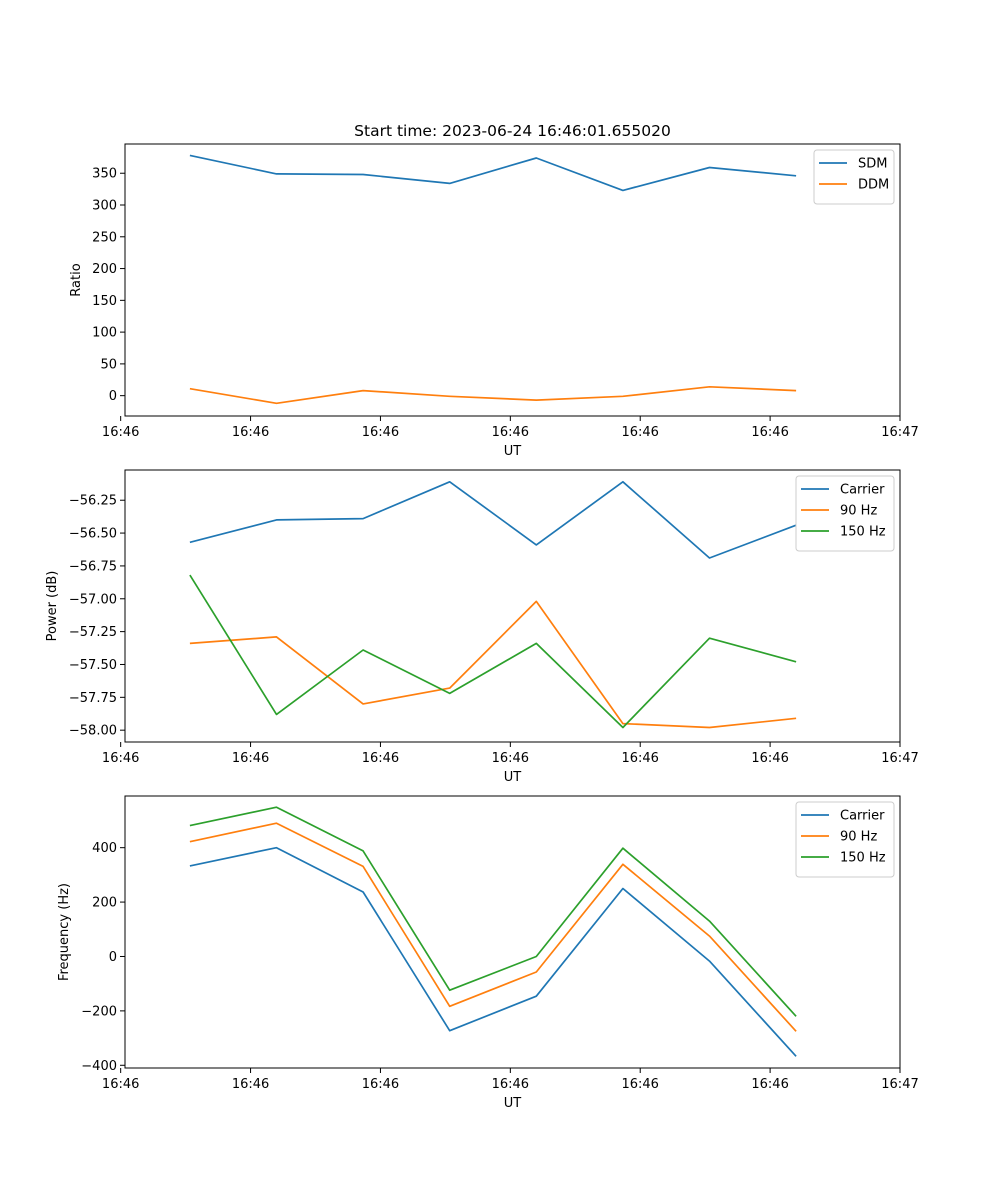 The height and width of the screenshot is (1200, 1000). Describe the element at coordinates (99, 1011) in the screenshot. I see `frequency-y-tick-label: −200` at that location.